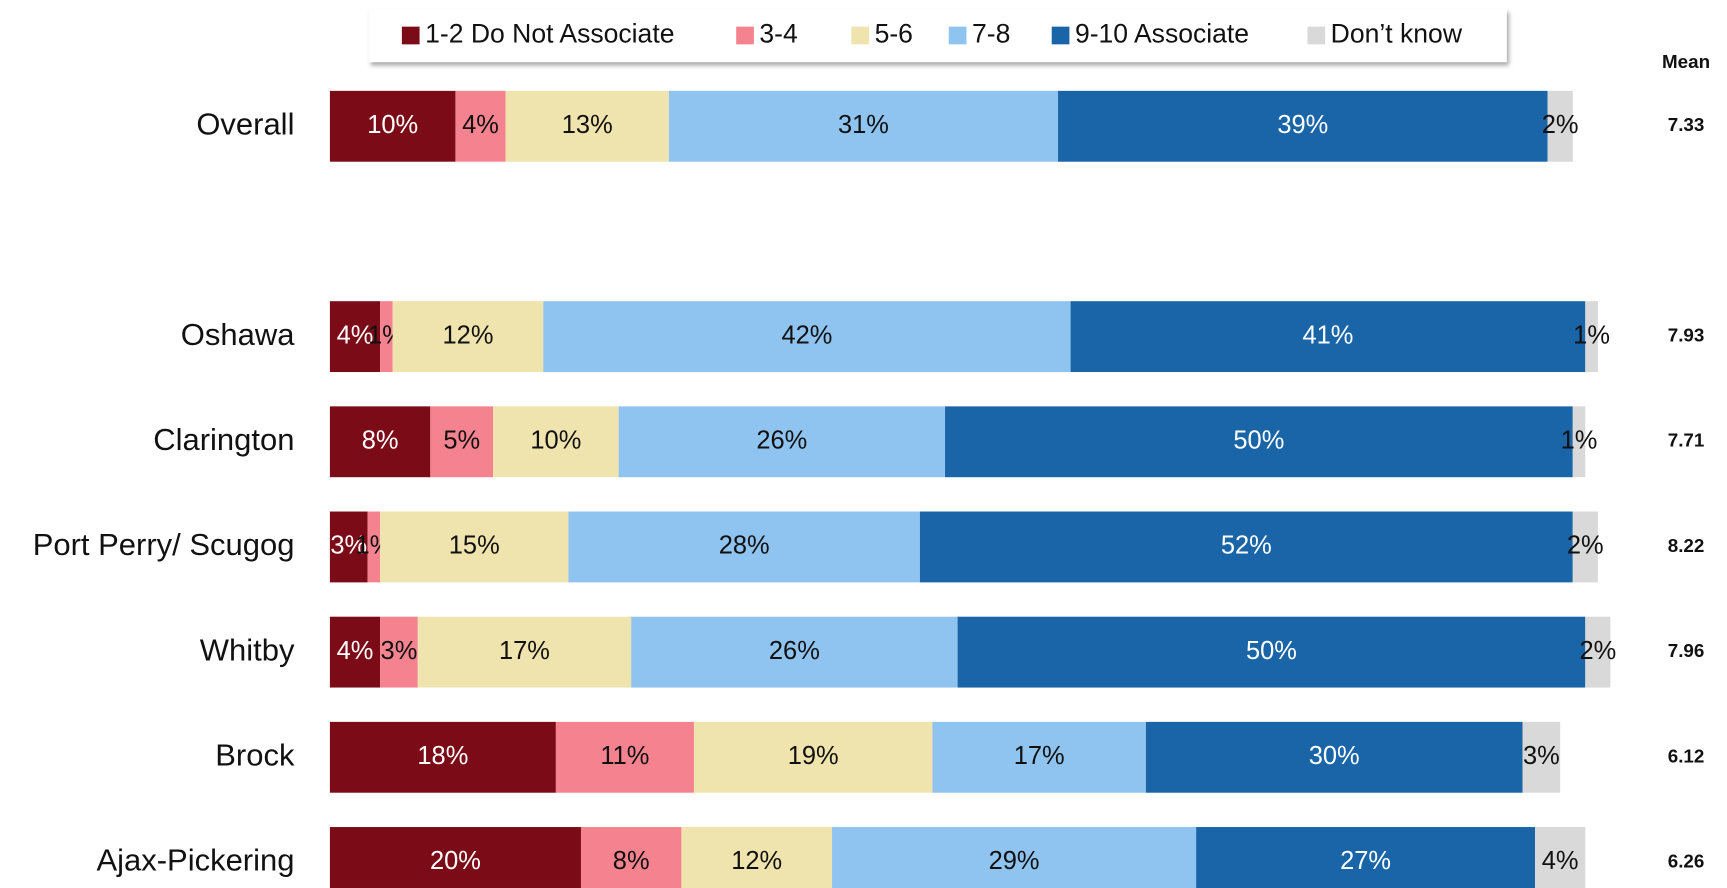 This screenshot has height=888, width=1727. I want to click on data-label: 41%, so click(1327, 335).